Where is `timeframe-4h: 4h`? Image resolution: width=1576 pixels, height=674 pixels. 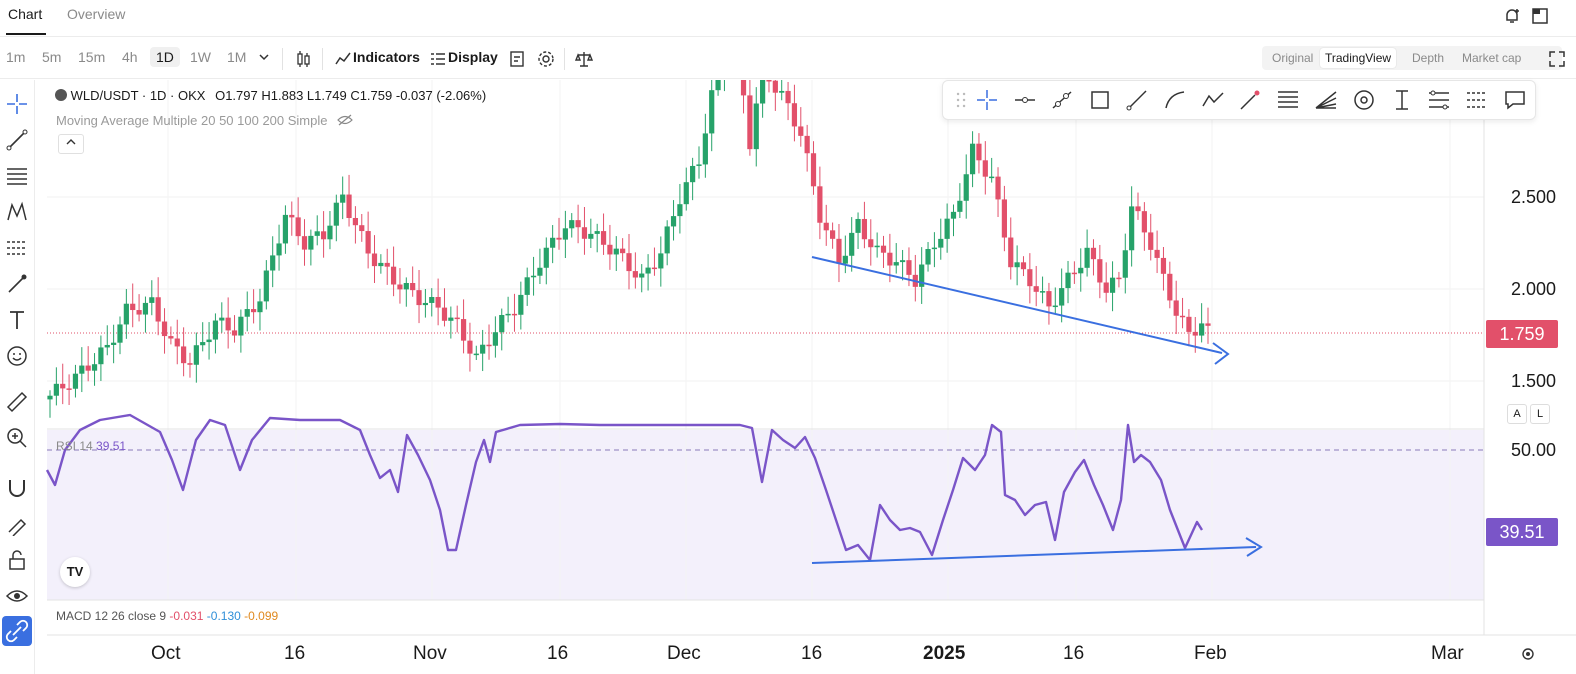 timeframe-4h: 4h is located at coordinates (130, 57).